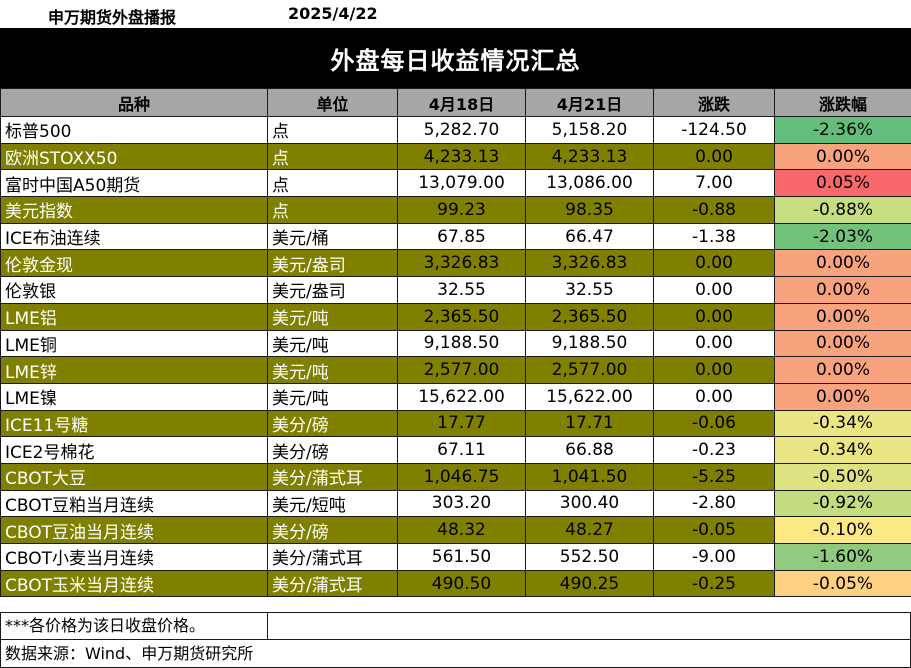 Image resolution: width=911 pixels, height=668 pixels. Describe the element at coordinates (461, 450) in the screenshot. I see `price-apr18: 67.11` at that location.